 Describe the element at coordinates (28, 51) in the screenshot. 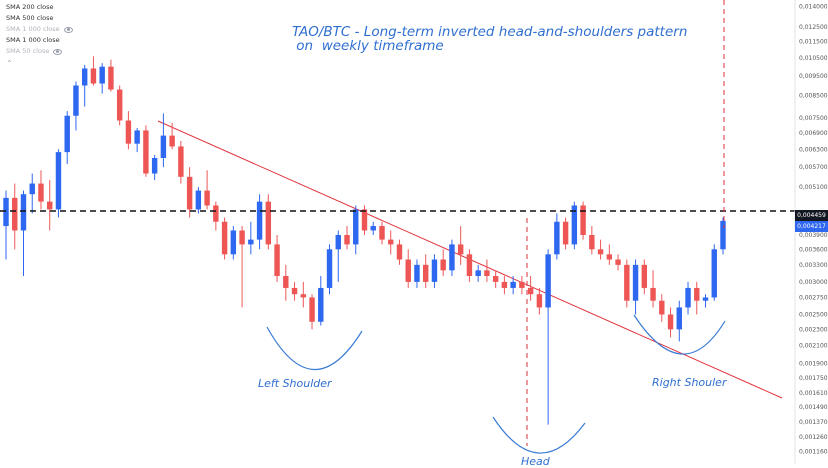

I see `legend-item-label: SMA 50 close` at that location.